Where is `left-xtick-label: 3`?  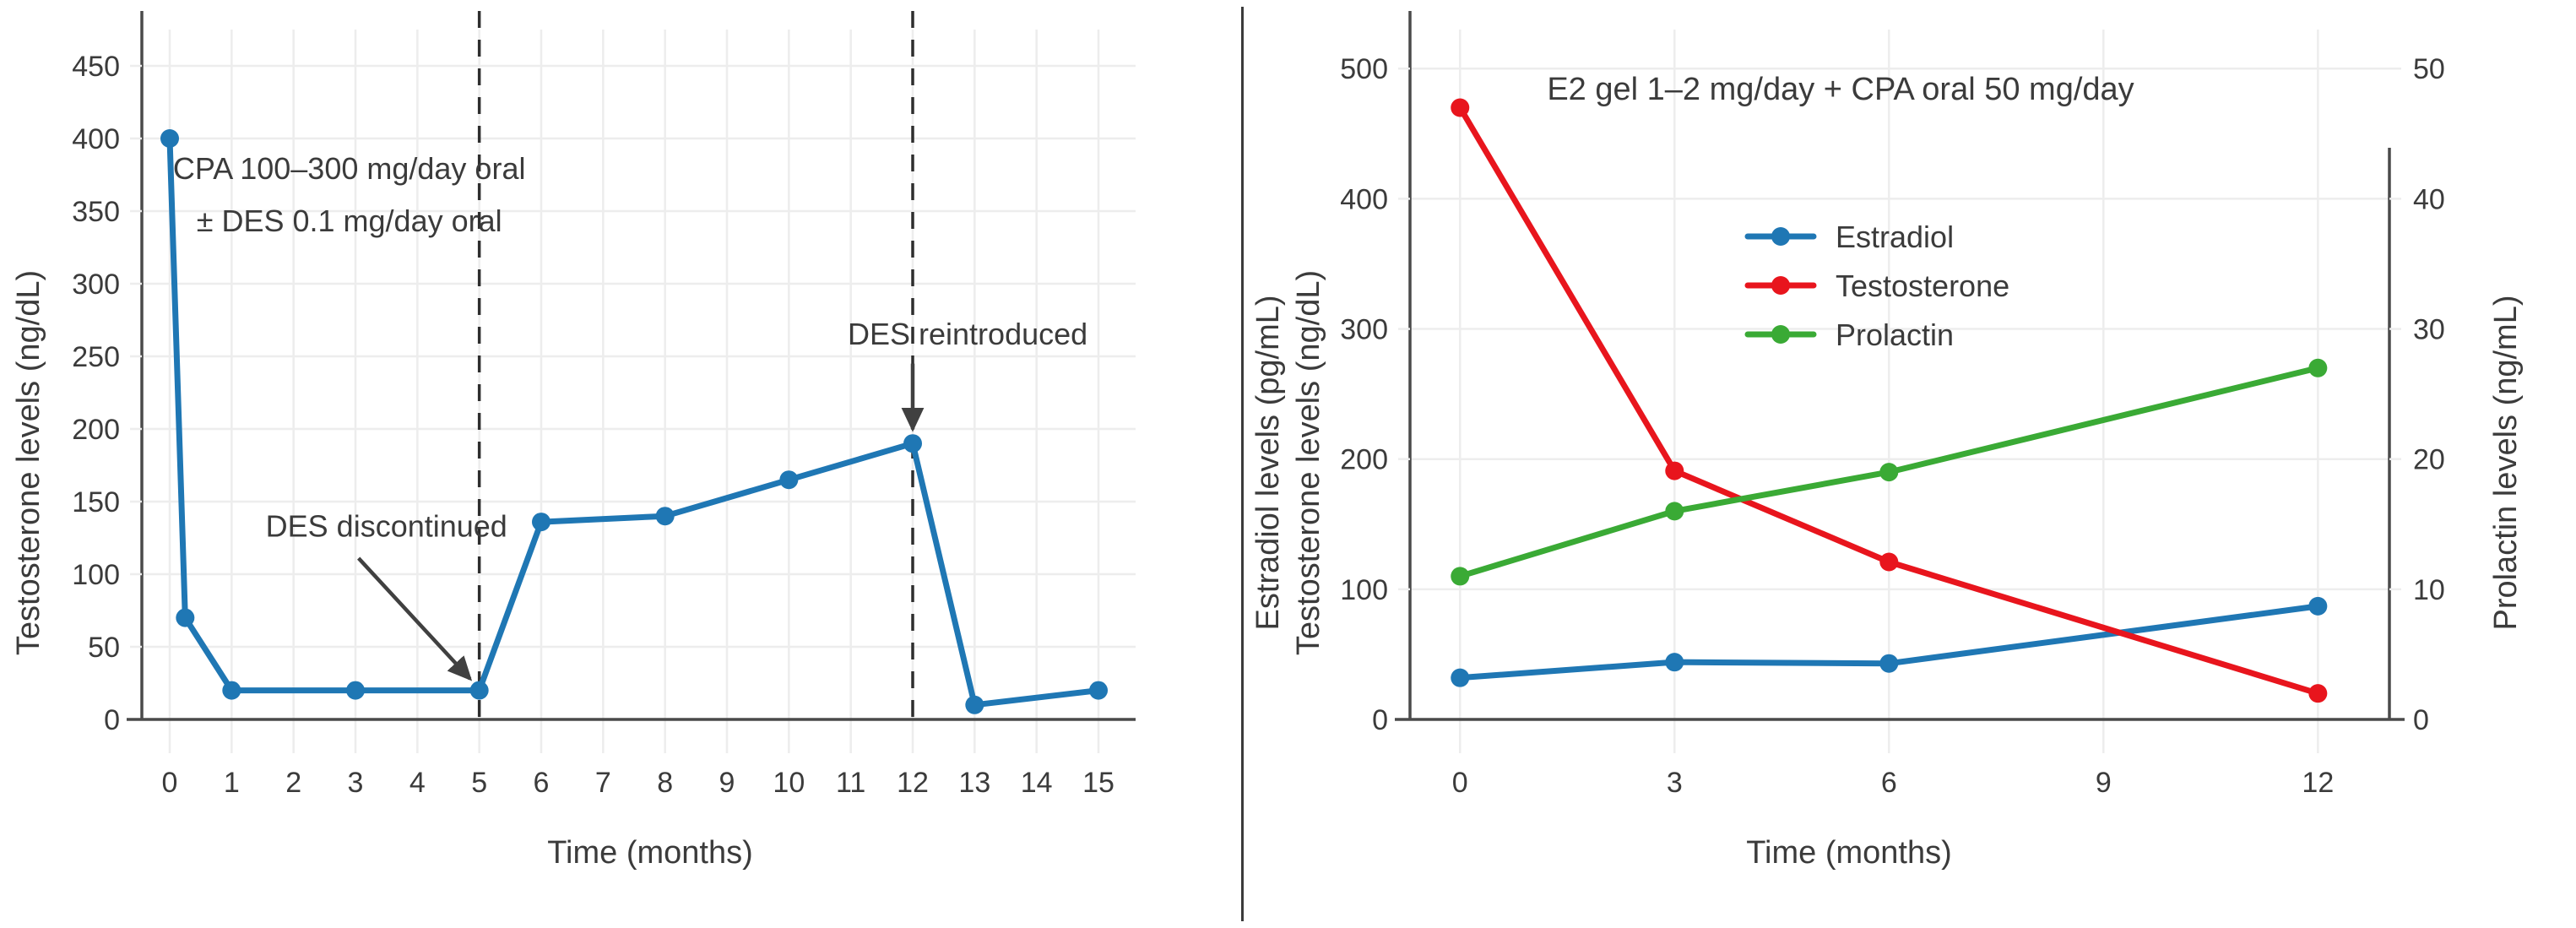 left-xtick-label: 3 is located at coordinates (356, 783).